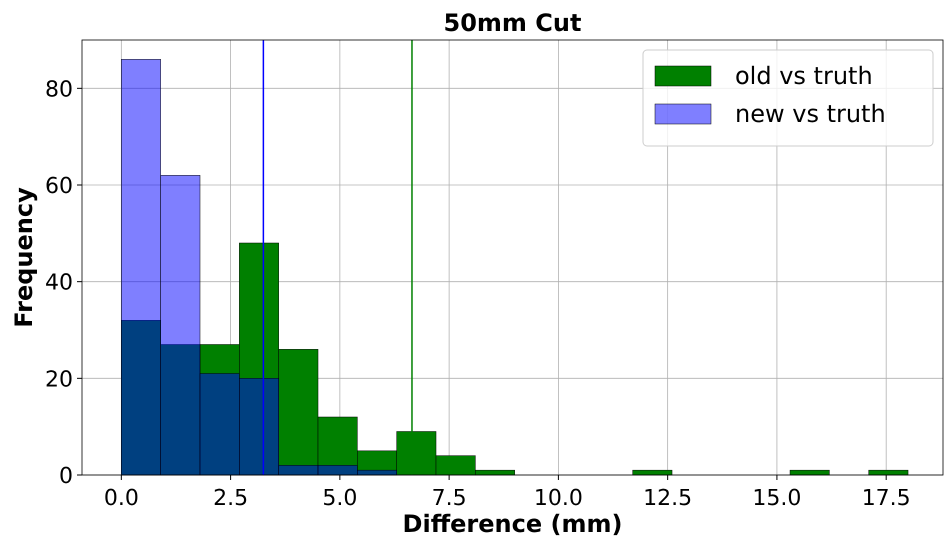 This screenshot has width=945, height=540. I want to click on chart-title: 50mm Cut, so click(513, 23).